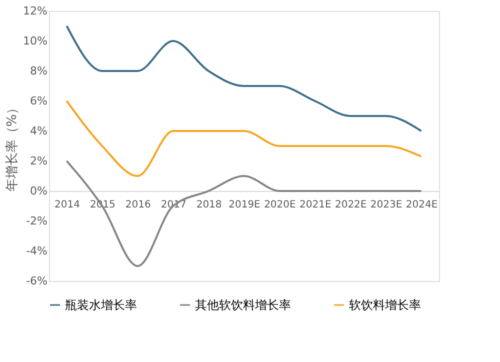 The width and height of the screenshot is (500, 362). Describe the element at coordinates (35, 41) in the screenshot. I see `y-tick-label: 10%` at that location.